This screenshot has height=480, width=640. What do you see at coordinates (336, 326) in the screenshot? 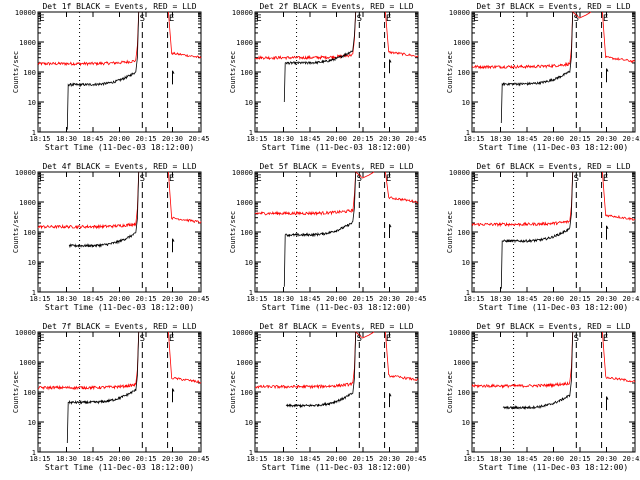
I see `panel-title: Det 8f BLACK = Events, RED = LLD` at bounding box center [336, 326].